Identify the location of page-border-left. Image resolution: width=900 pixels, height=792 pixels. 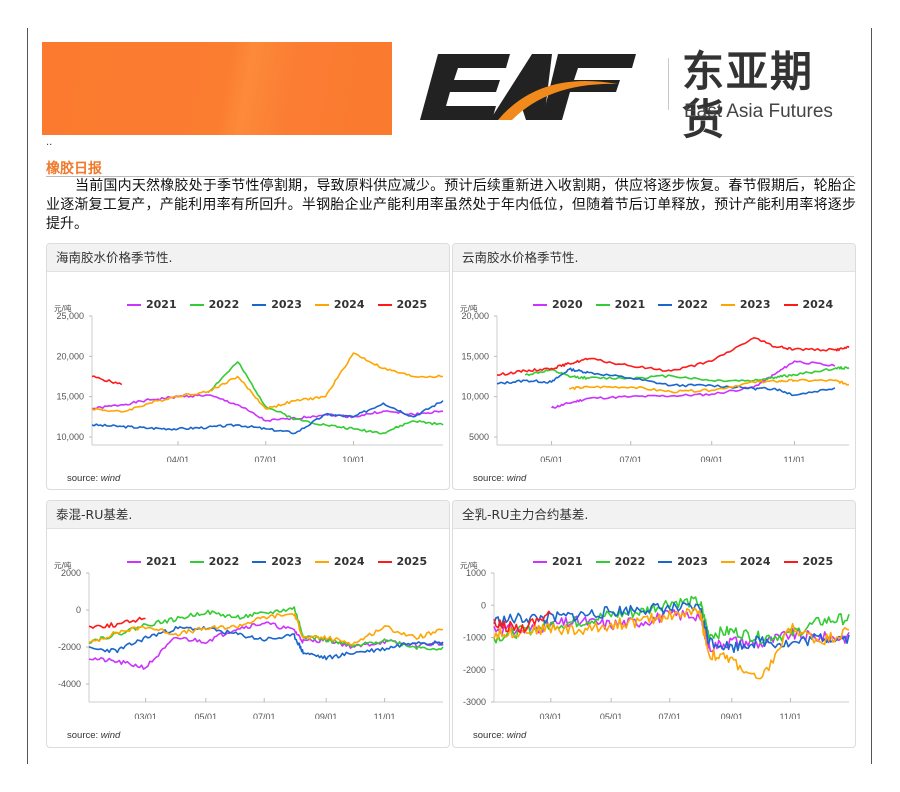
(27, 396).